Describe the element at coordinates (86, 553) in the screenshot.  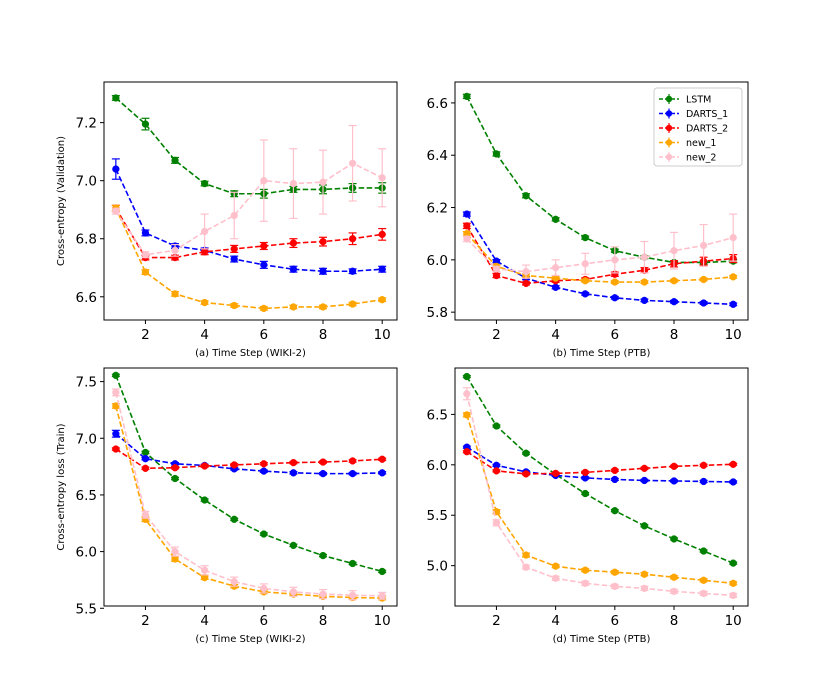
I see `y-tick-label: 6.0` at that location.